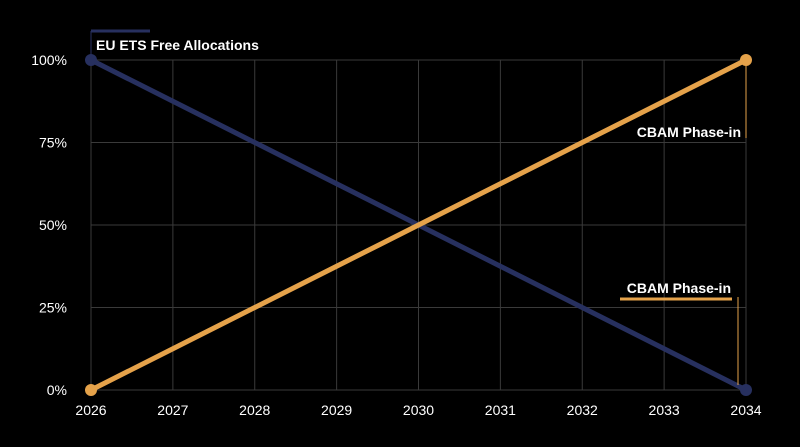 This screenshot has height=447, width=800. Describe the element at coordinates (745, 410) in the screenshot. I see `x-tick-label: 2034` at that location.